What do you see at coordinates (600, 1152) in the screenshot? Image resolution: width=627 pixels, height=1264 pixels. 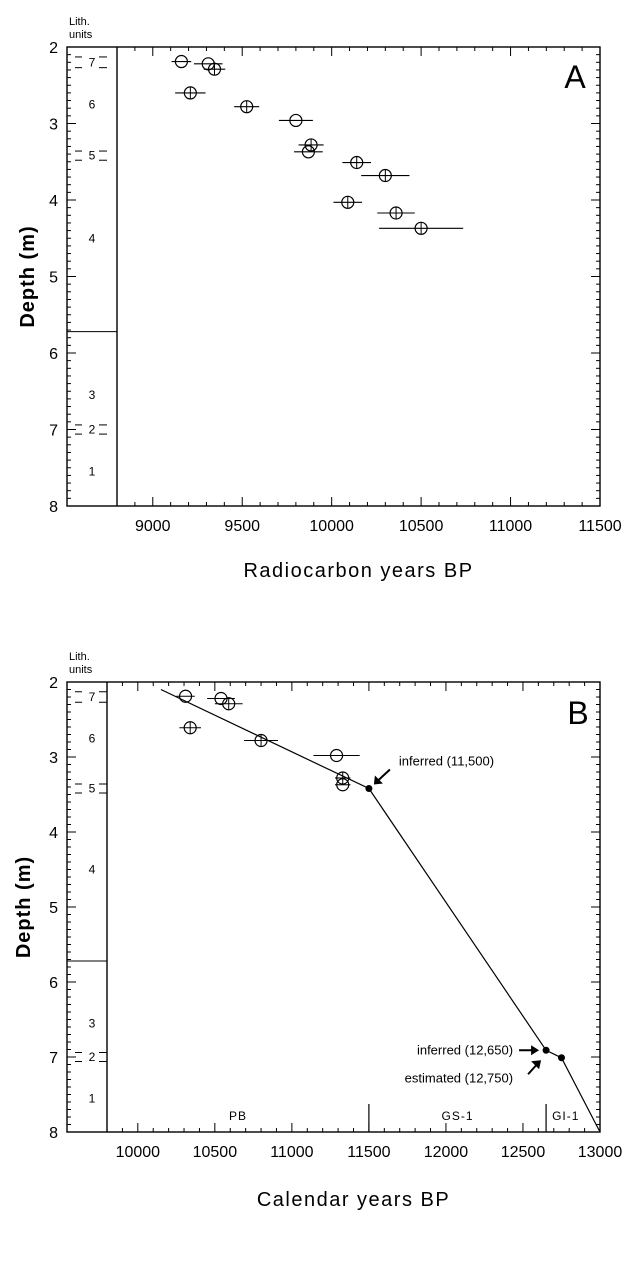 I see `x-tick-label: 13000` at bounding box center [600, 1152].